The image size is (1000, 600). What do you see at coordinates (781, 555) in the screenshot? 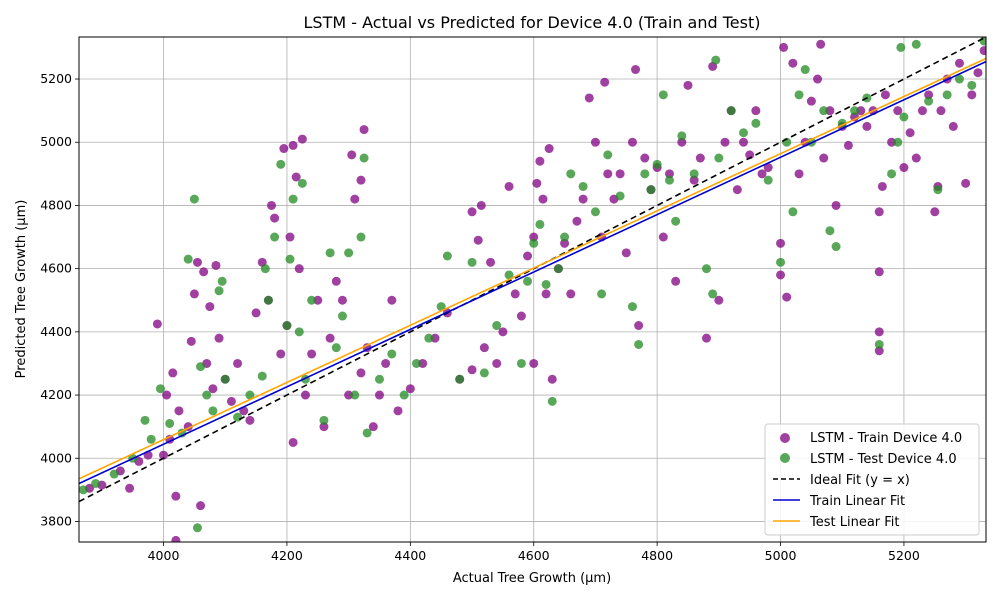
I see `x-tick-label: 5000` at bounding box center [781, 555].